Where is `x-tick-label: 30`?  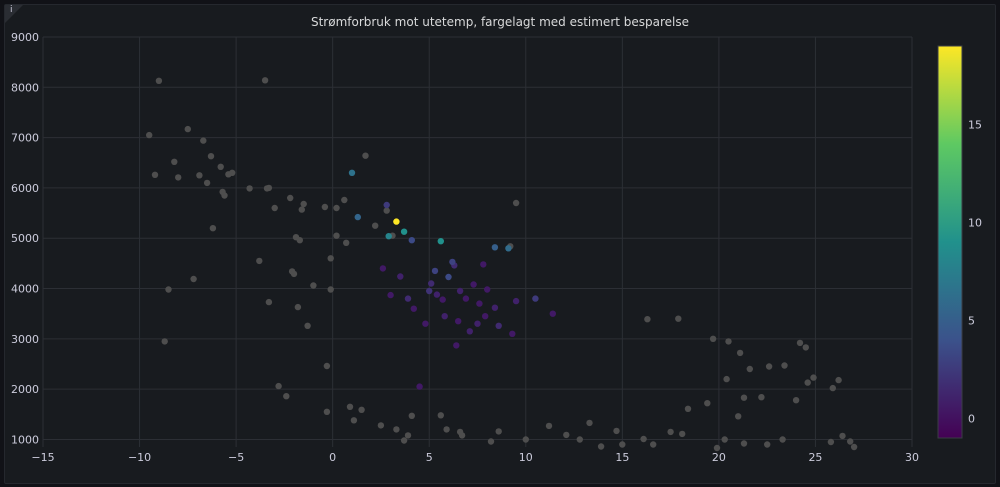
x-tick-label: 30 is located at coordinates (912, 457).